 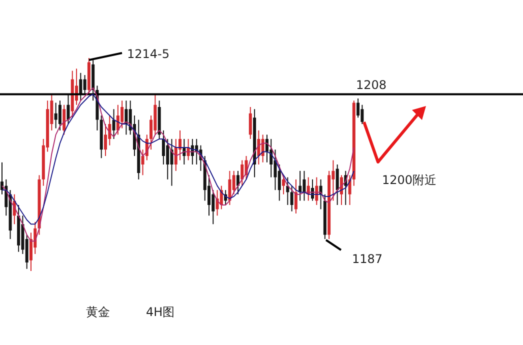 What do you see at coordinates (371, 85) in the screenshot?
I see `annotation: 1208` at bounding box center [371, 85].